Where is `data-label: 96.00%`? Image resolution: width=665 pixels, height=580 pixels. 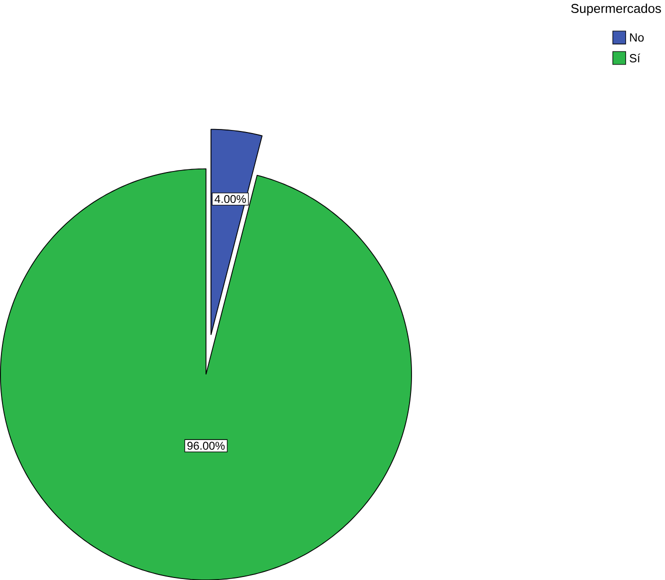
data-label: 96.00% is located at coordinates (206, 446).